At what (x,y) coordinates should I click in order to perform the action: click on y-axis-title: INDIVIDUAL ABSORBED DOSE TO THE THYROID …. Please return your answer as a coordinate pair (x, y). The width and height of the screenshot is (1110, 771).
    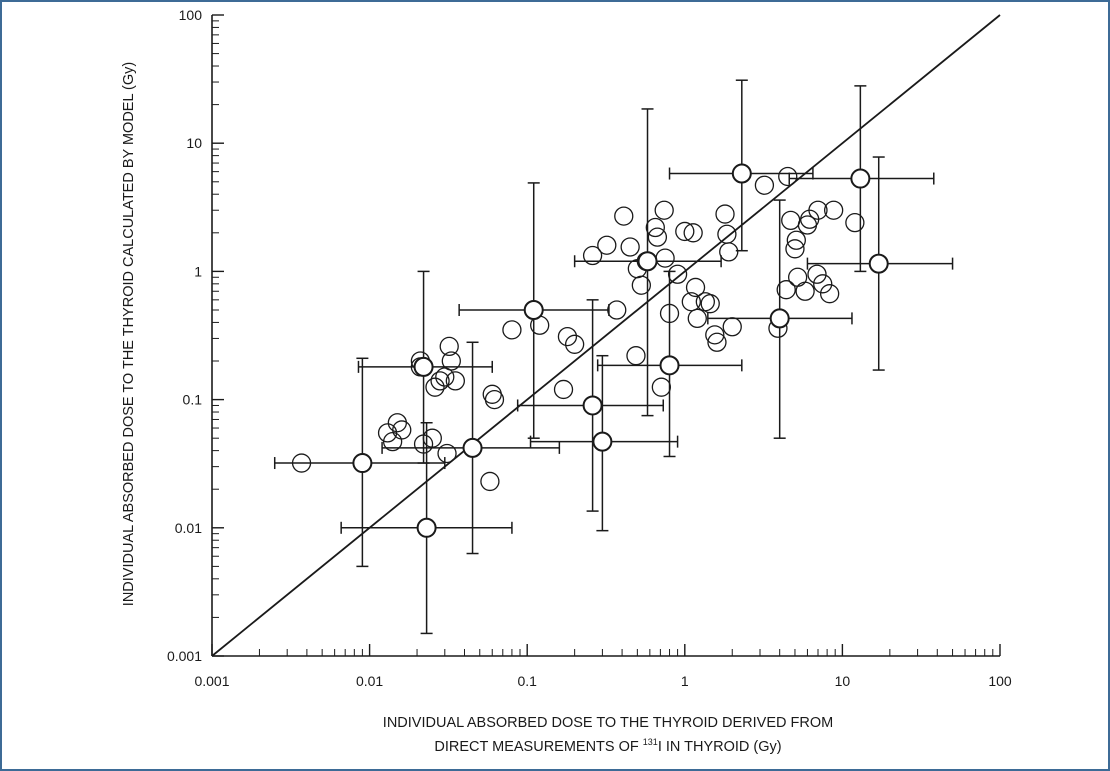
    Looking at the image, I should click on (129, 334).